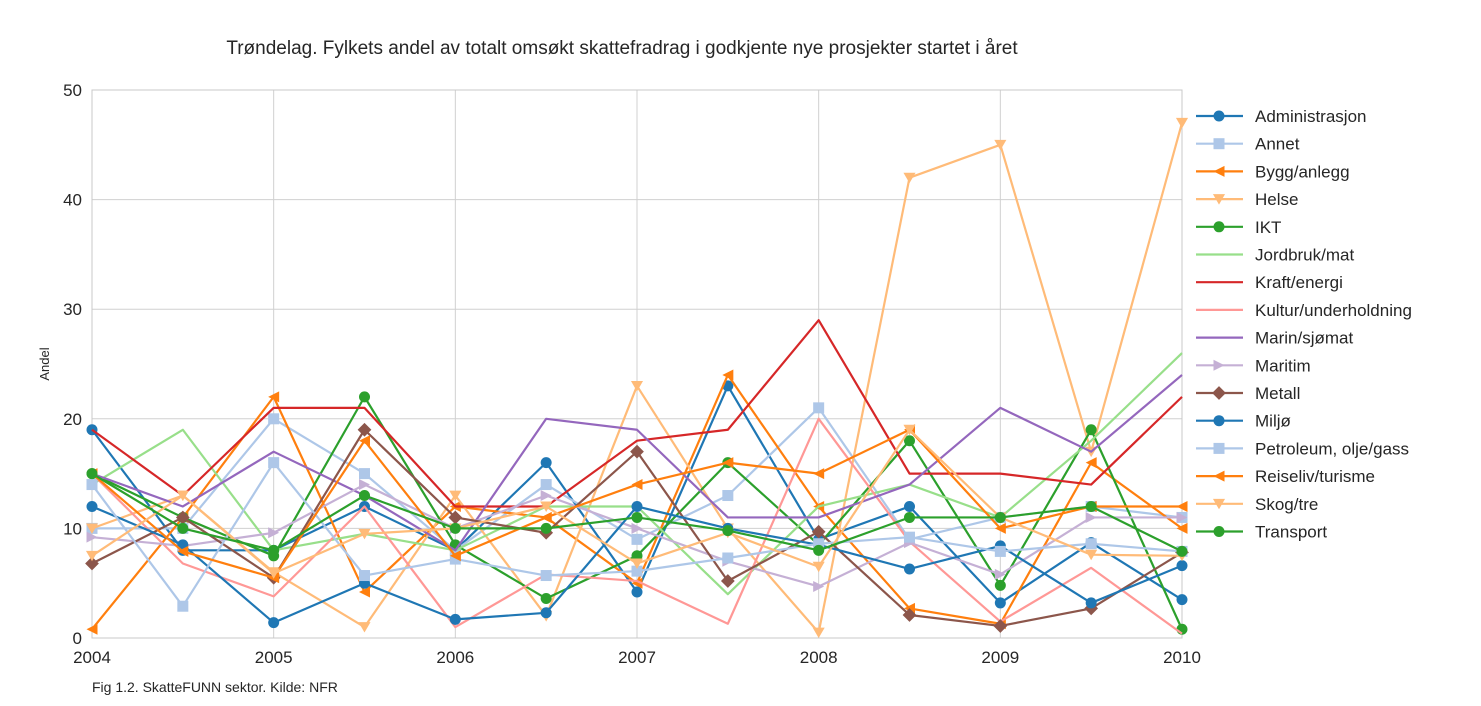 The height and width of the screenshot is (706, 1481). I want to click on legend-label: Transport, so click(1291, 532).